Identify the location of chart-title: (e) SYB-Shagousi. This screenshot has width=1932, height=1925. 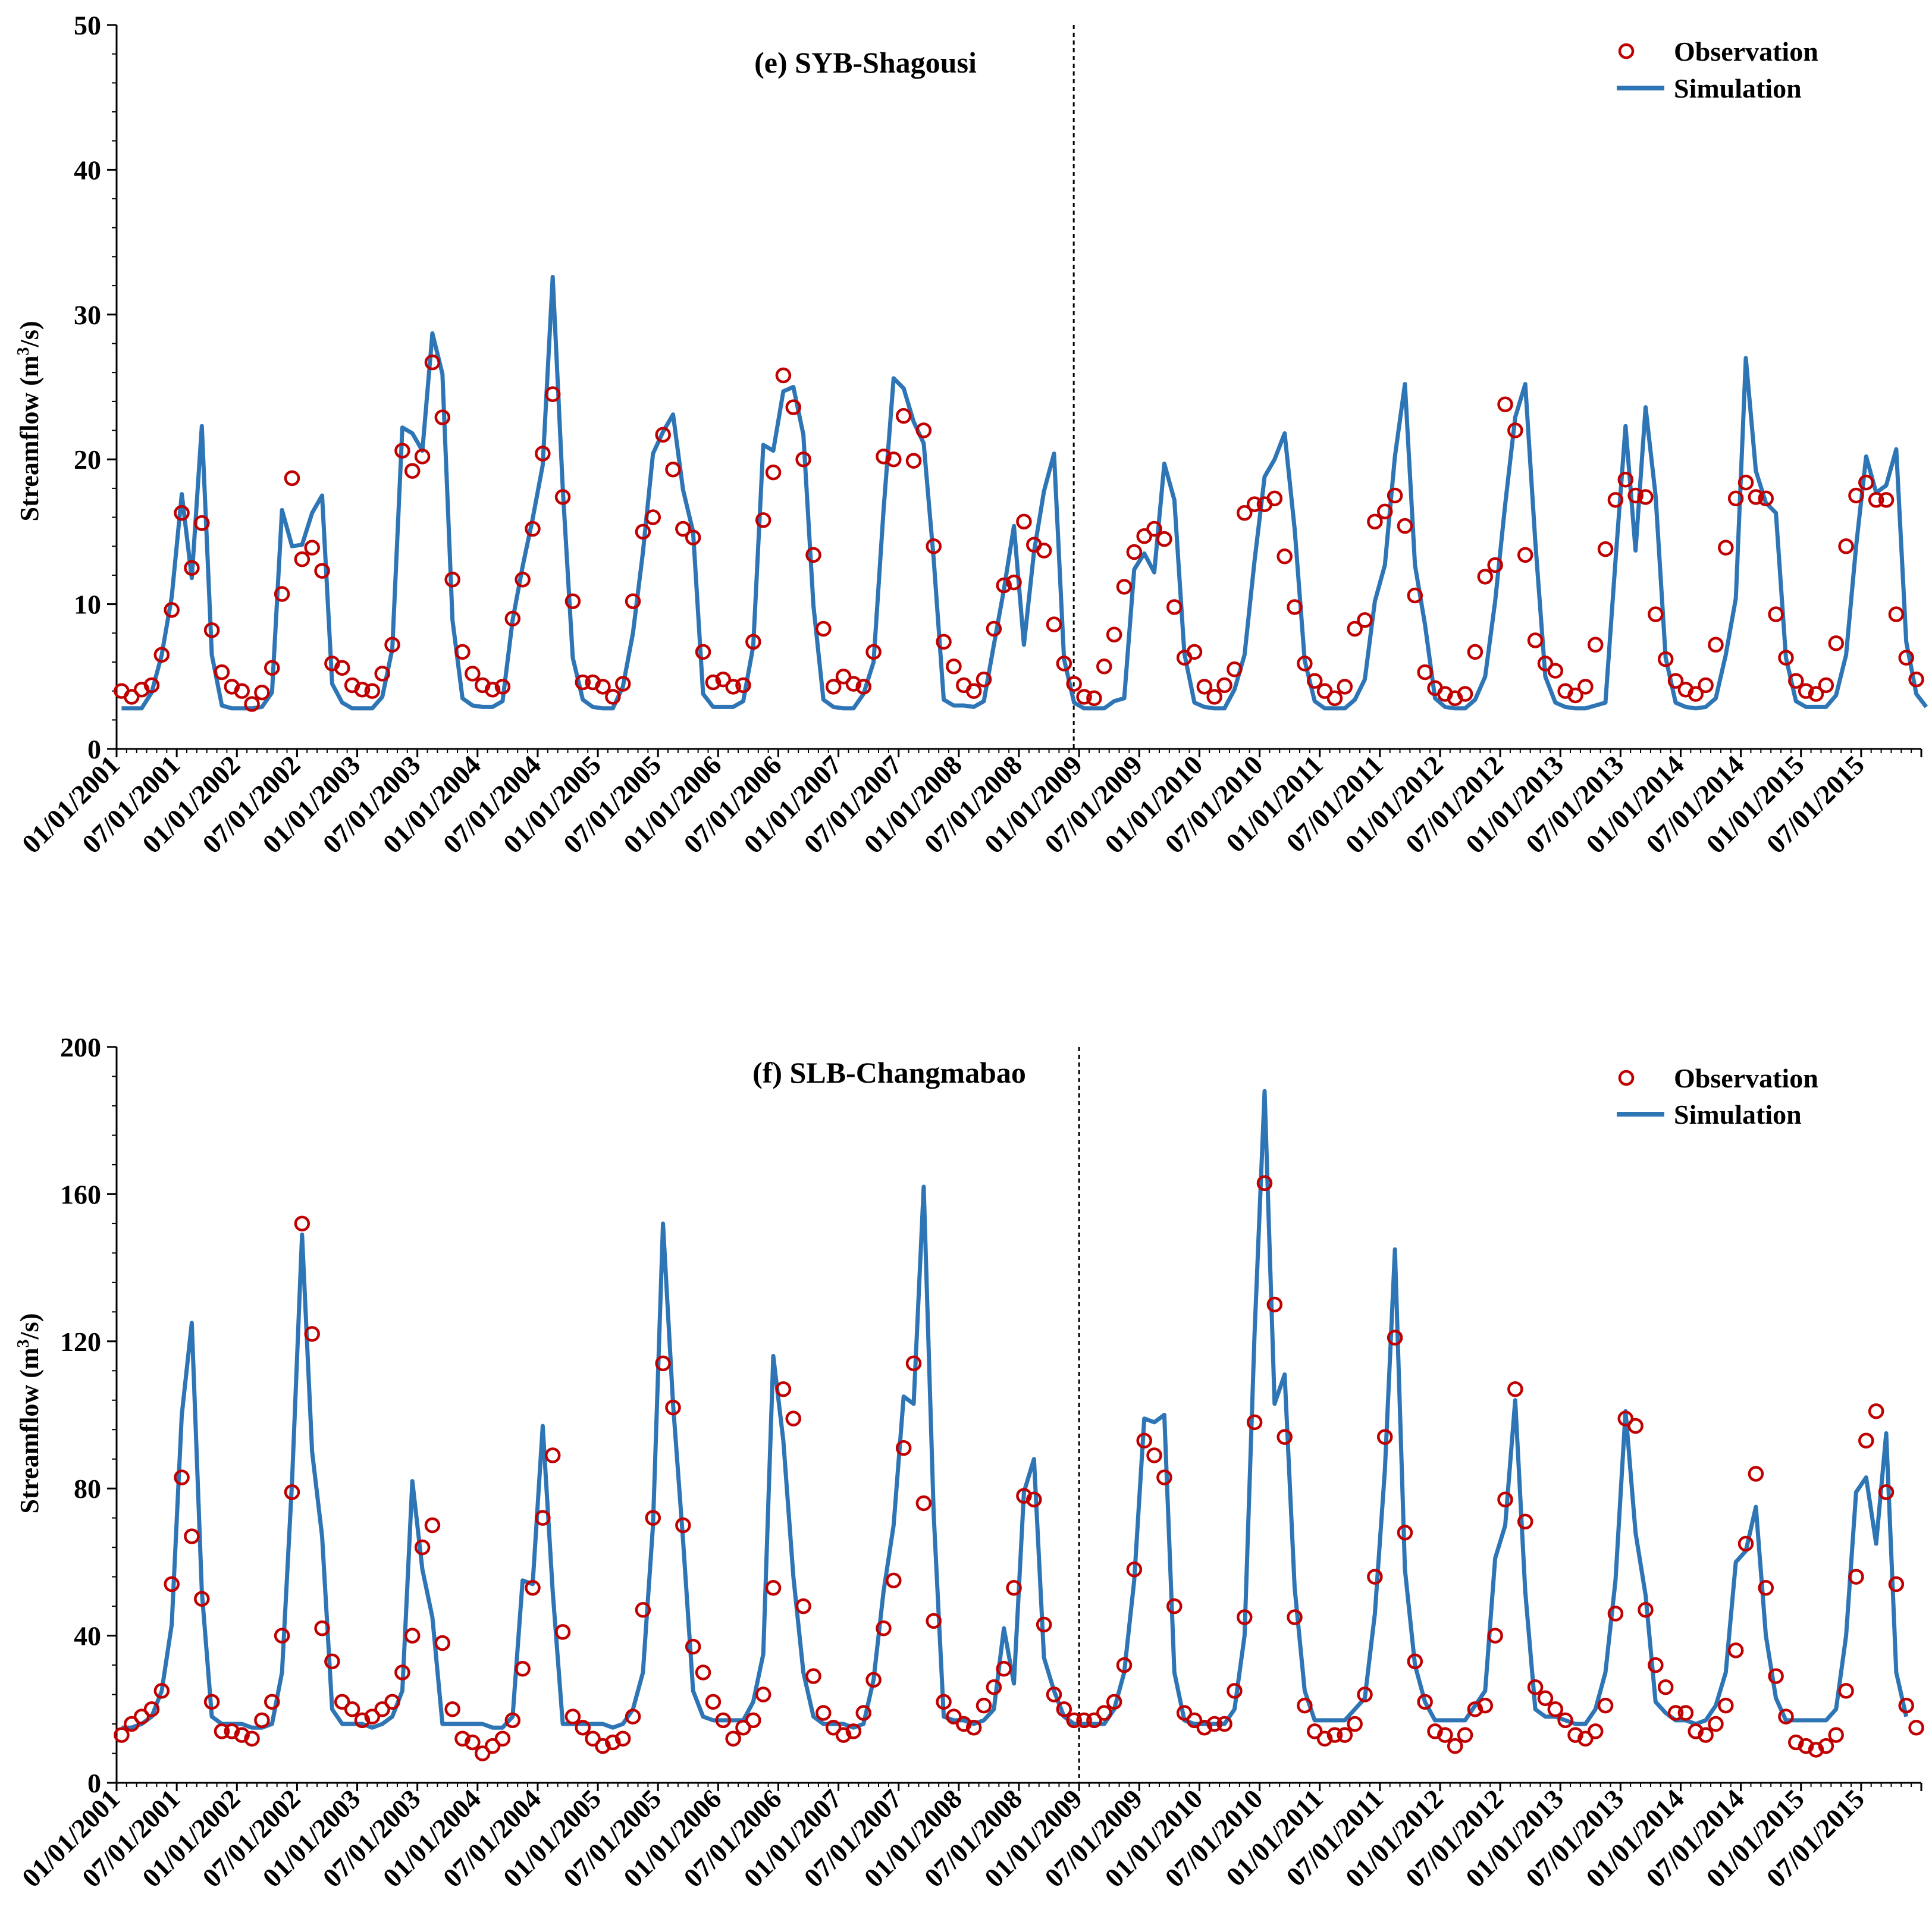
(865, 62).